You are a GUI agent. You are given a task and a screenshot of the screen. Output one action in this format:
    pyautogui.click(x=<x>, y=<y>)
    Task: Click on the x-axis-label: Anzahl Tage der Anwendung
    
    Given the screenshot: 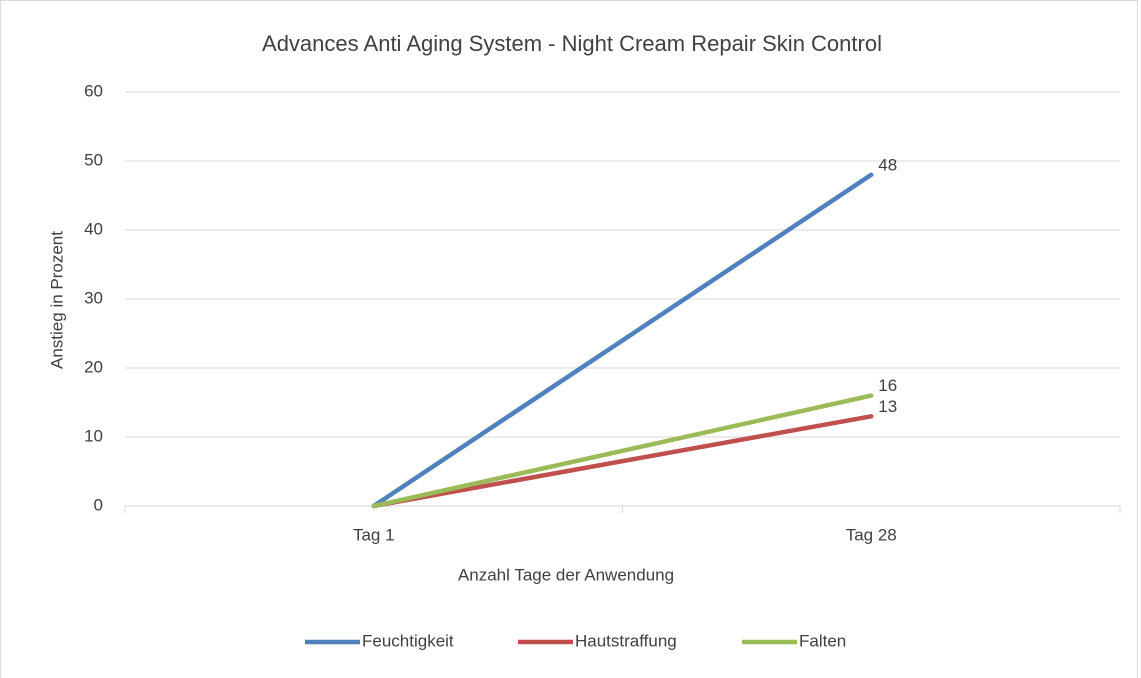 What is the action you would take?
    pyautogui.click(x=566, y=574)
    